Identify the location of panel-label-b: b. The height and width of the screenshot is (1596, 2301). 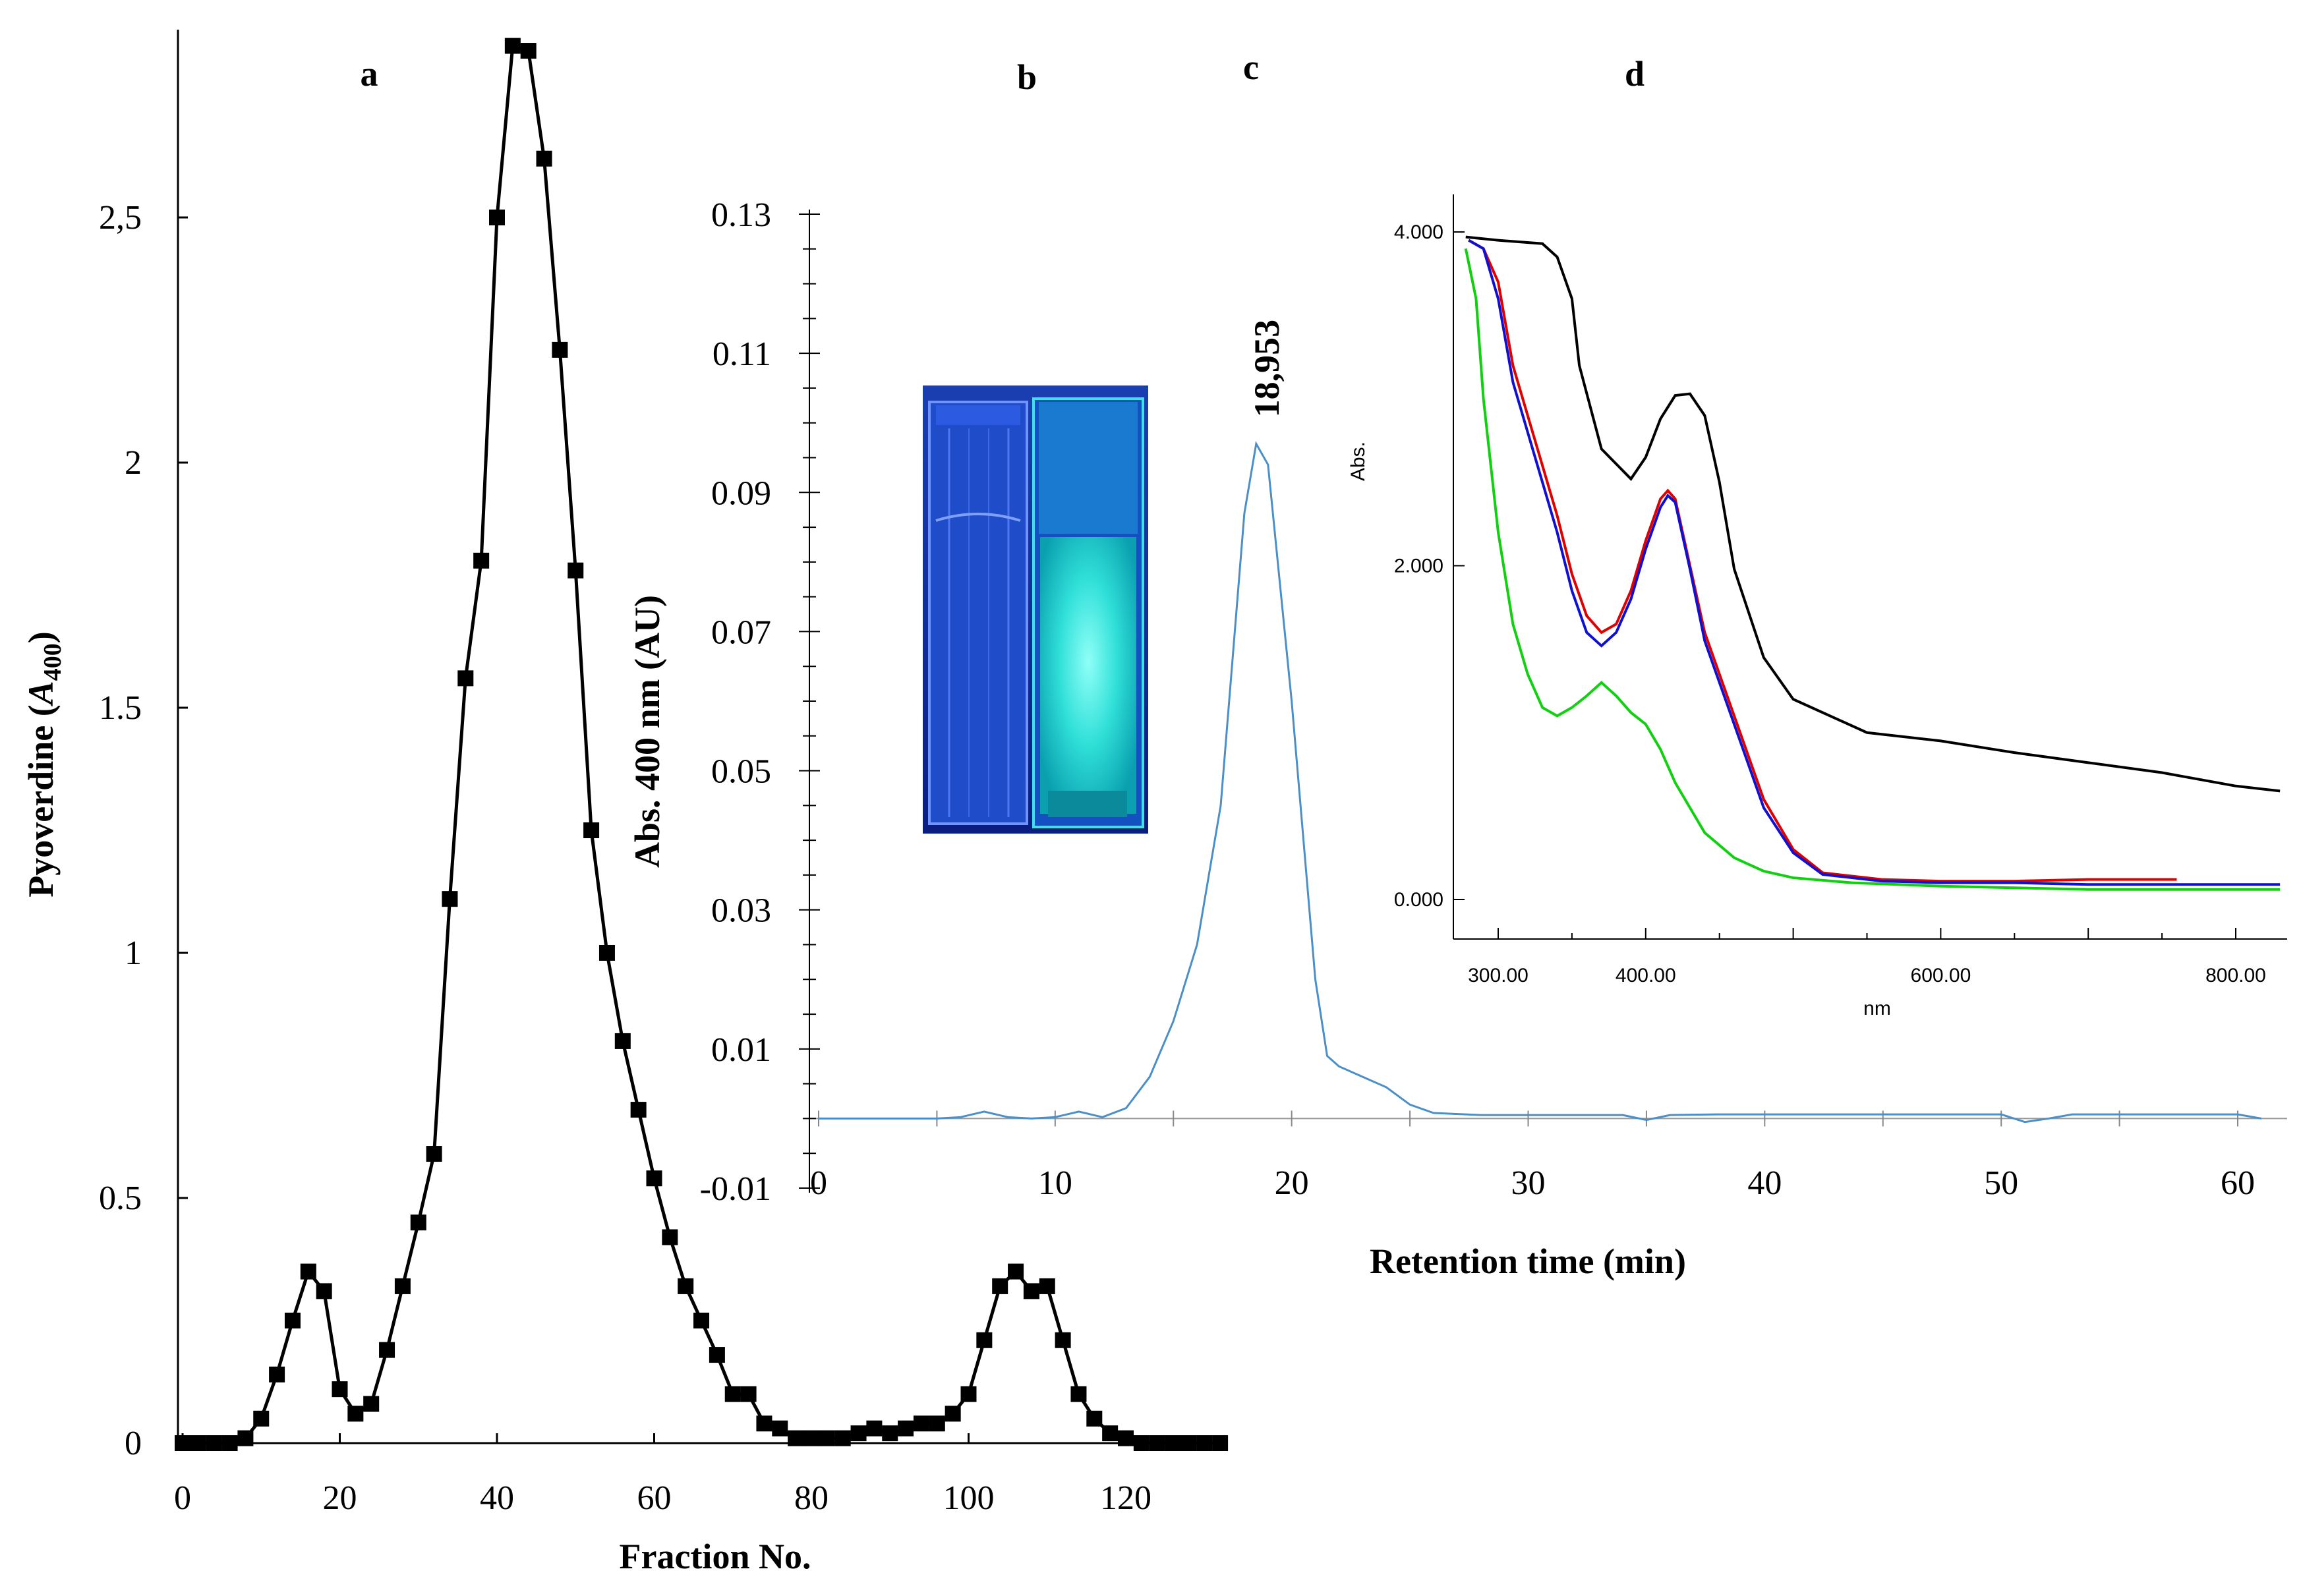
(1027, 77).